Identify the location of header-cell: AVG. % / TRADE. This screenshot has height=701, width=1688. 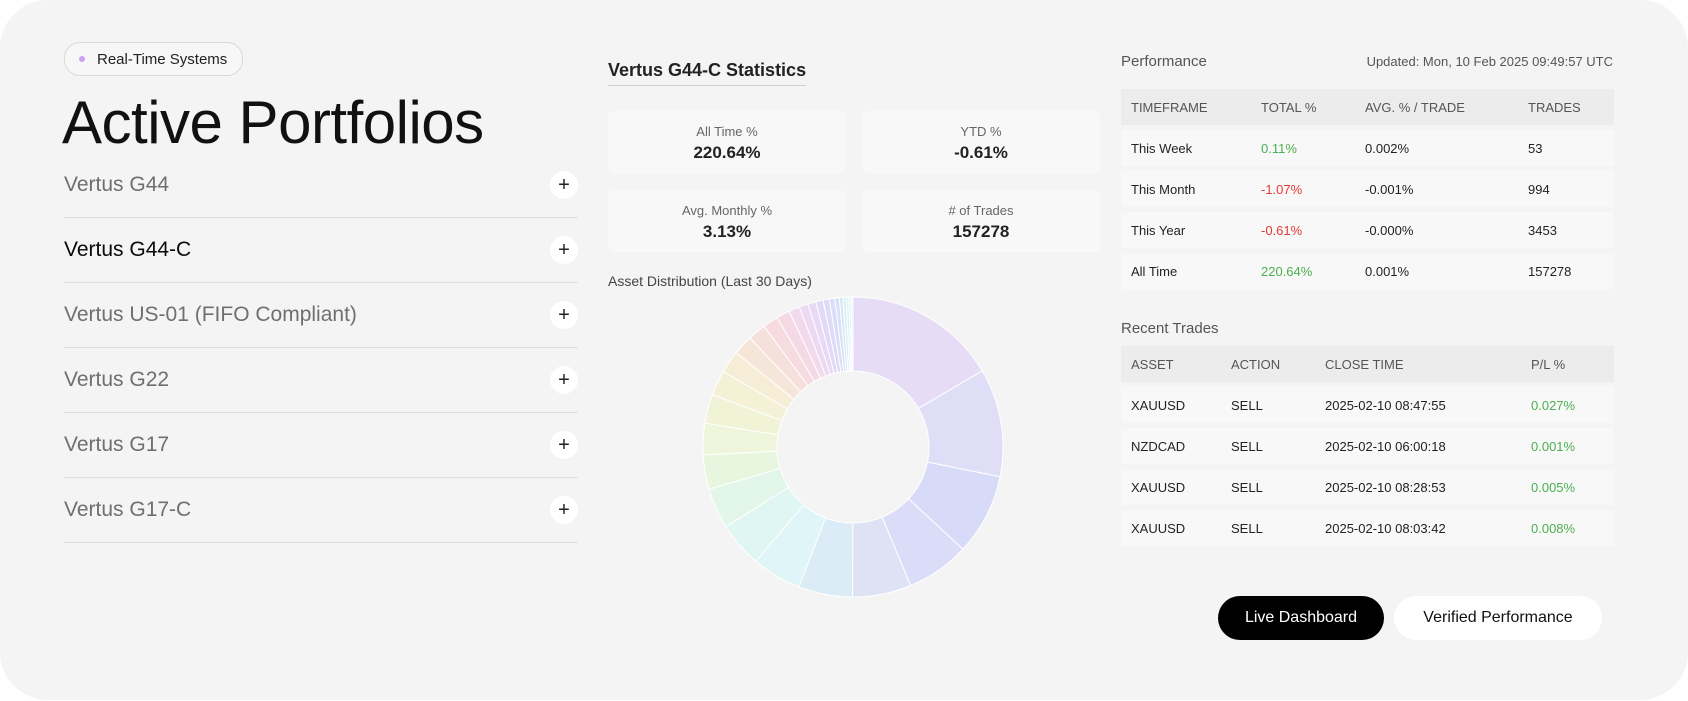
(1415, 107).